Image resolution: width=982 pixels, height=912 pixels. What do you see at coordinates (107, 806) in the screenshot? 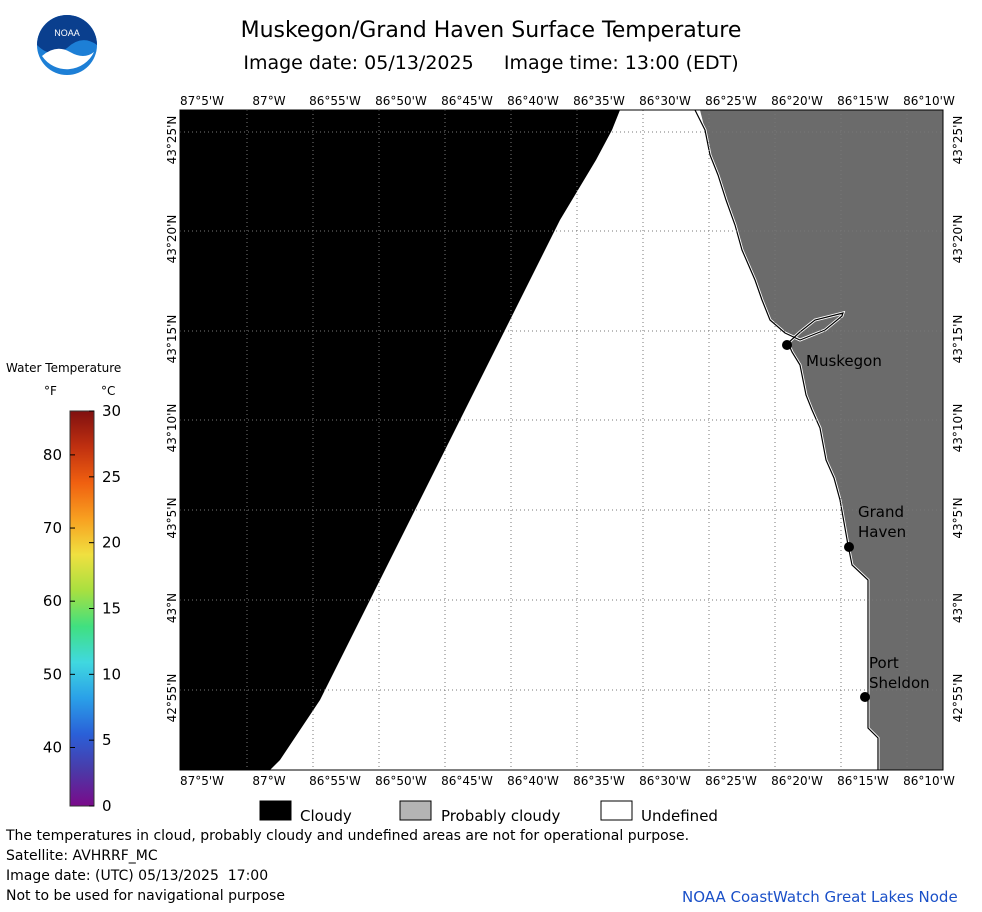
I see `celsius-label: 0` at bounding box center [107, 806].